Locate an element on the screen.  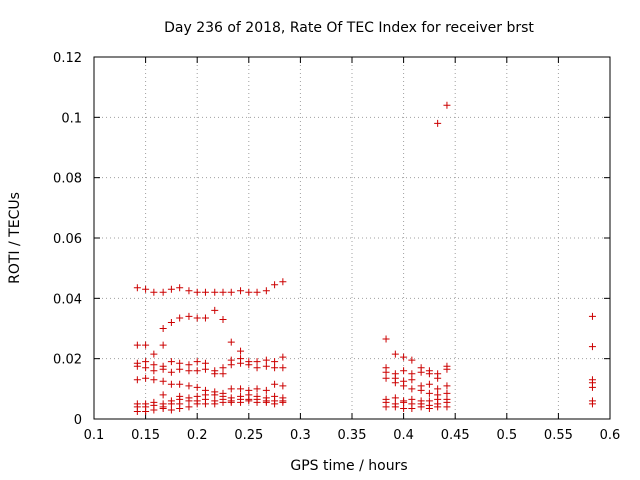
y-tick-label: 0.02 is located at coordinates (67, 360).